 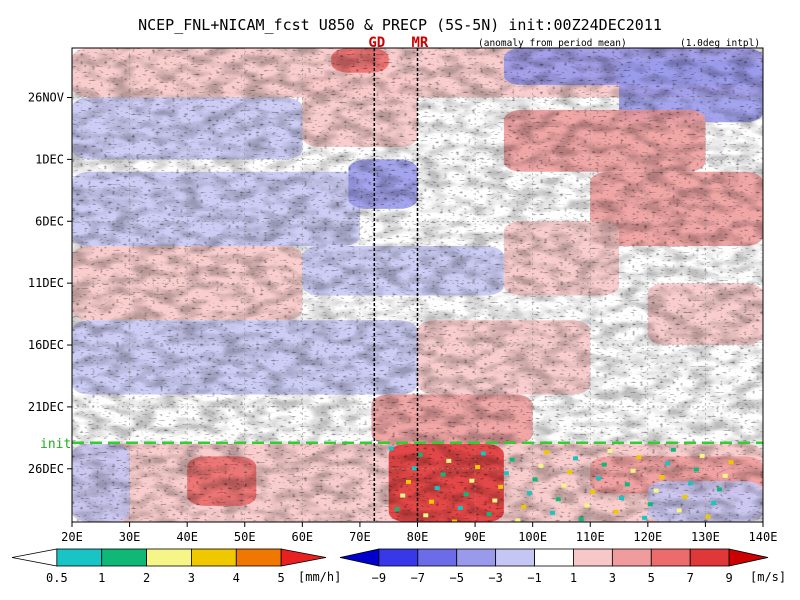 I want to click on marker-label-gd: GD, so click(x=376, y=43).